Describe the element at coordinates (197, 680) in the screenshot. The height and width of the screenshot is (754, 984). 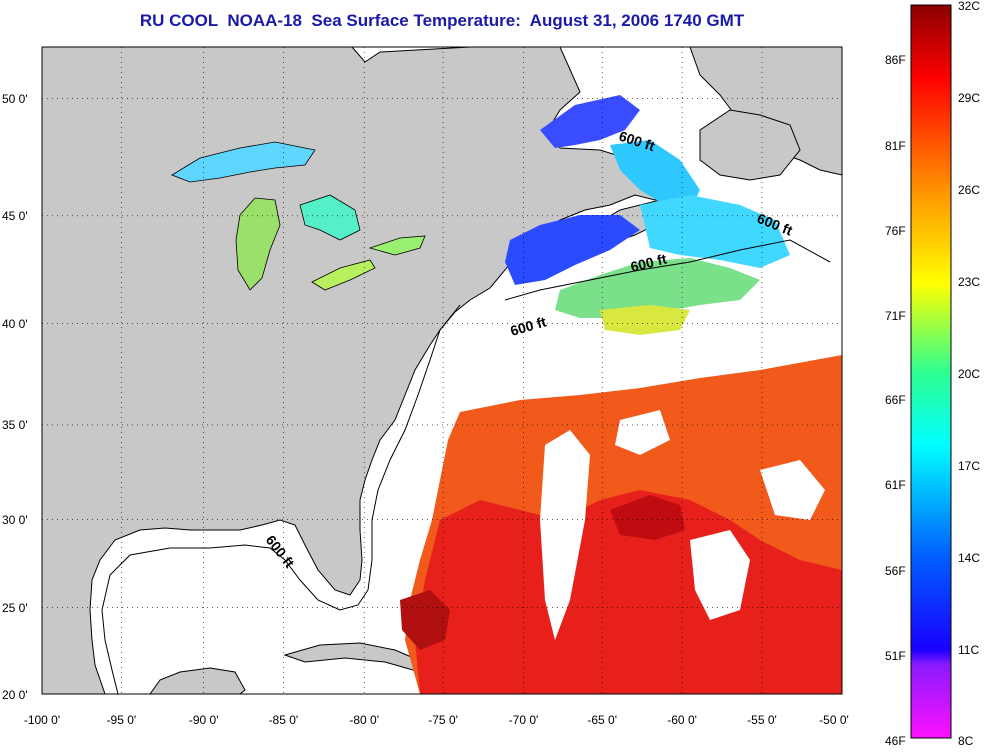
I see `yucatan-land` at that location.